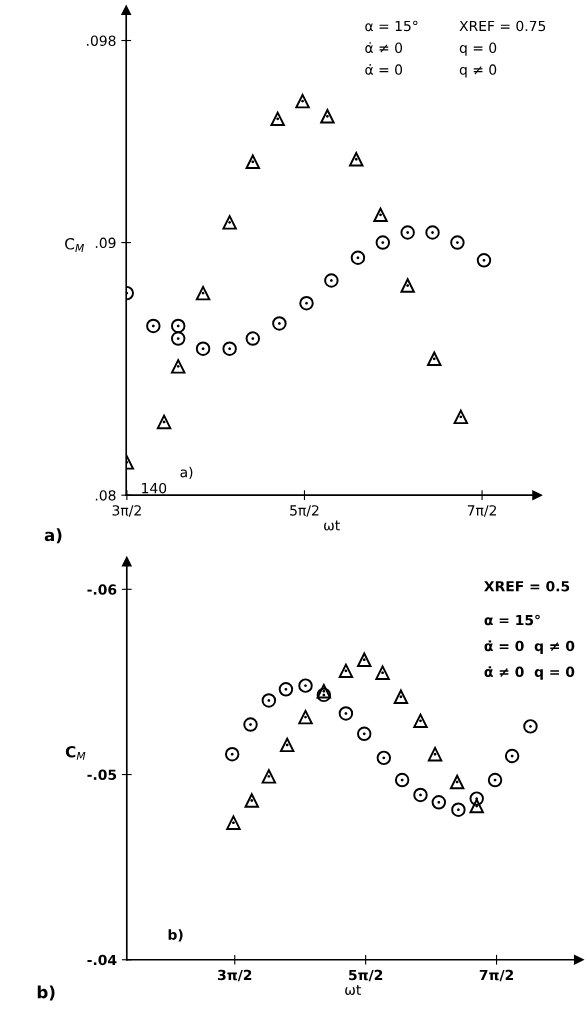 This screenshot has height=1021, width=587. What do you see at coordinates (175, 935) in the screenshot?
I see `annotation: b)` at bounding box center [175, 935].